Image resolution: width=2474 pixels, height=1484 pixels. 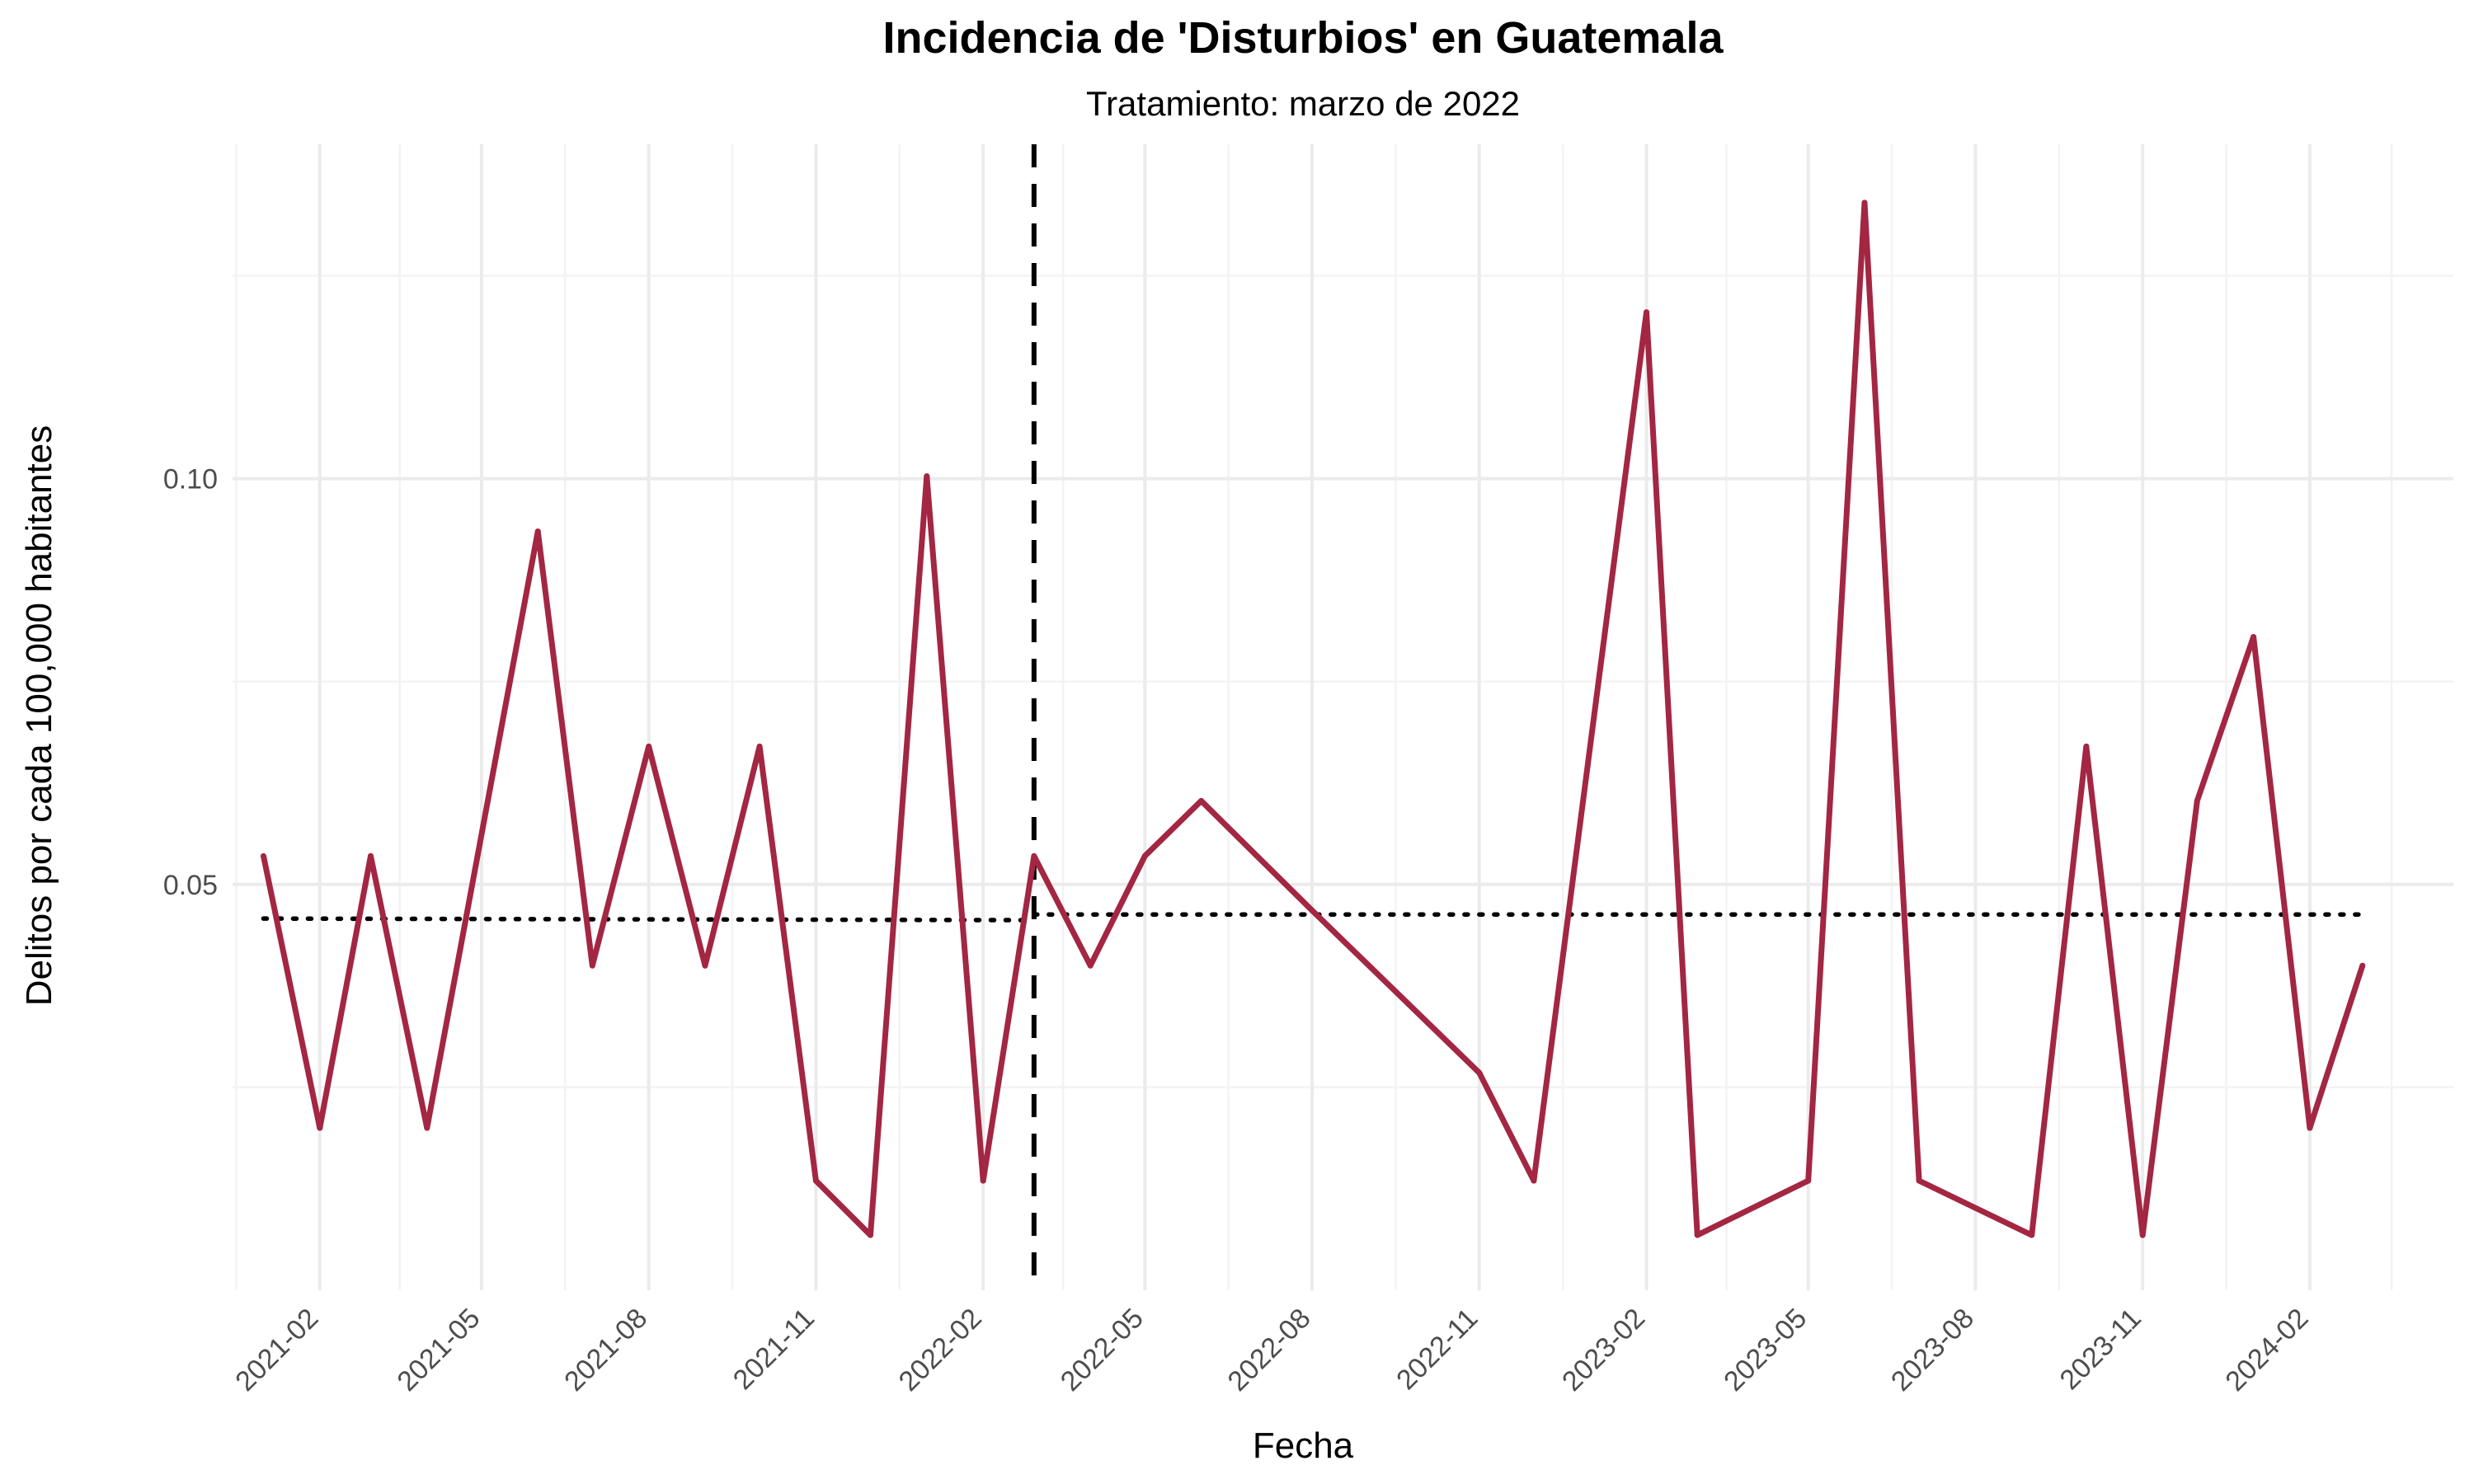 I want to click on x-tick-label: 2022-11, so click(x=1437, y=1349).